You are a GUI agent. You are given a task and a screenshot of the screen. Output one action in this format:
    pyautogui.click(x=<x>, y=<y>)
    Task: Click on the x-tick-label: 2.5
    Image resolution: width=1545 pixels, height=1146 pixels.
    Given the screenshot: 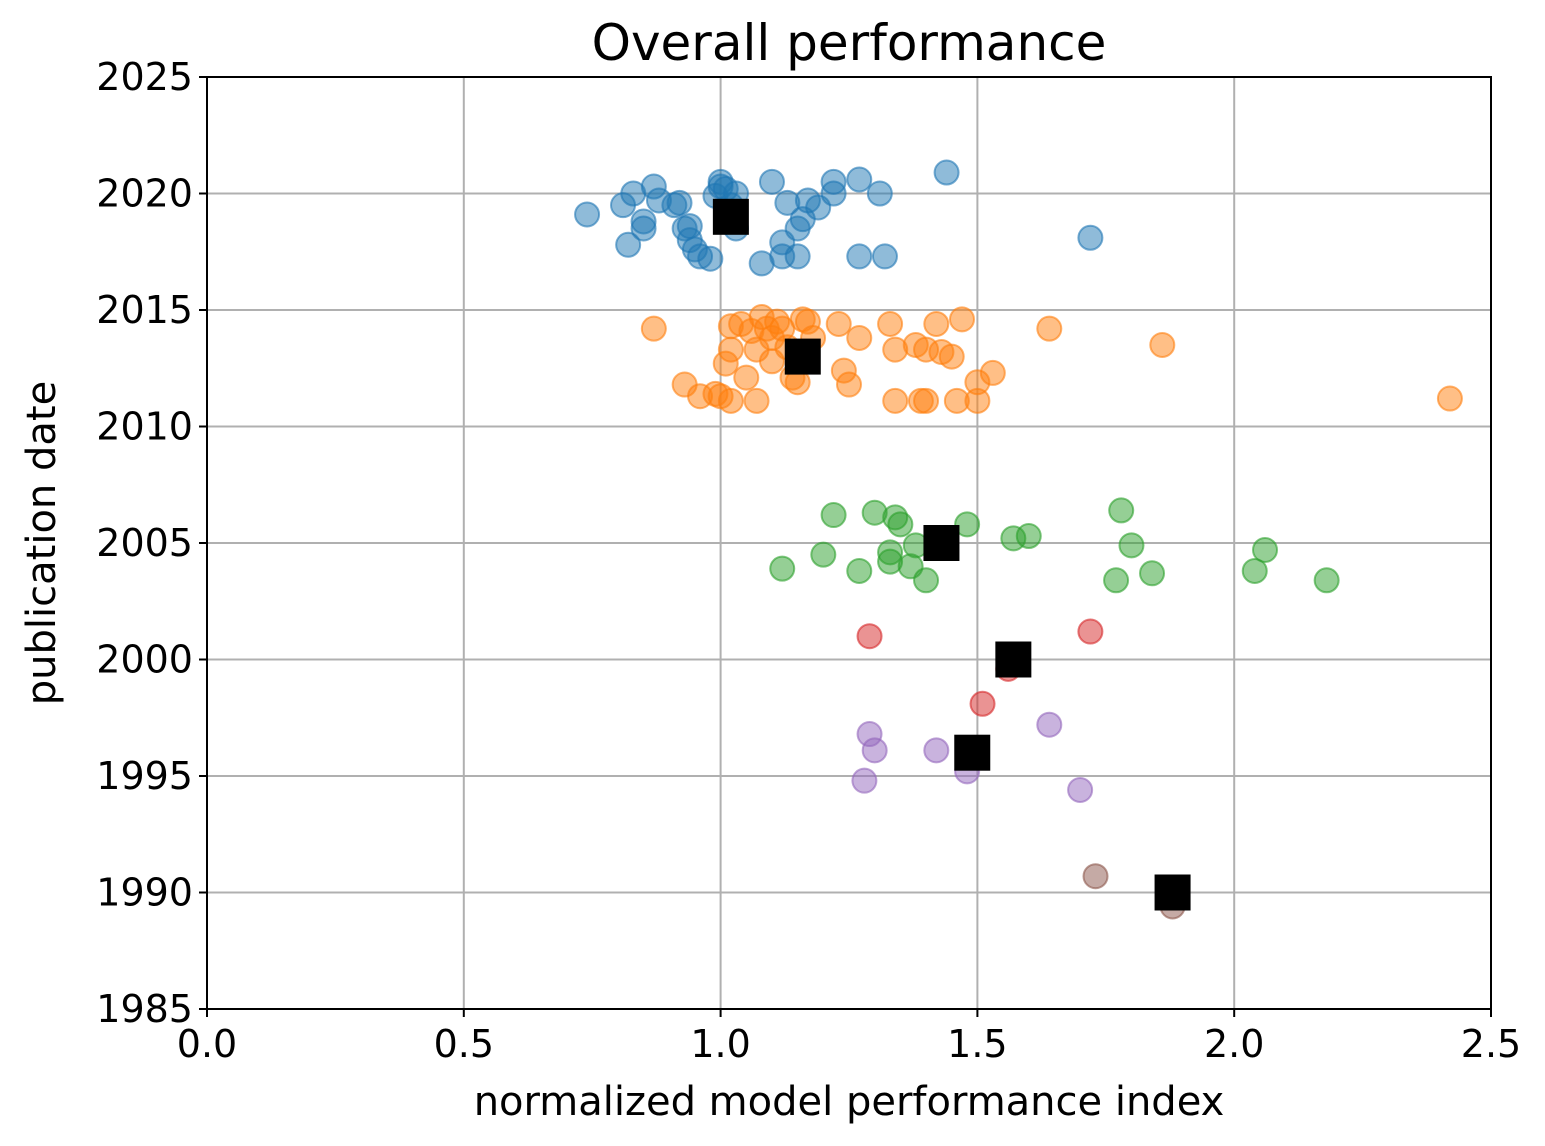 What is the action you would take?
    pyautogui.click(x=1491, y=1044)
    